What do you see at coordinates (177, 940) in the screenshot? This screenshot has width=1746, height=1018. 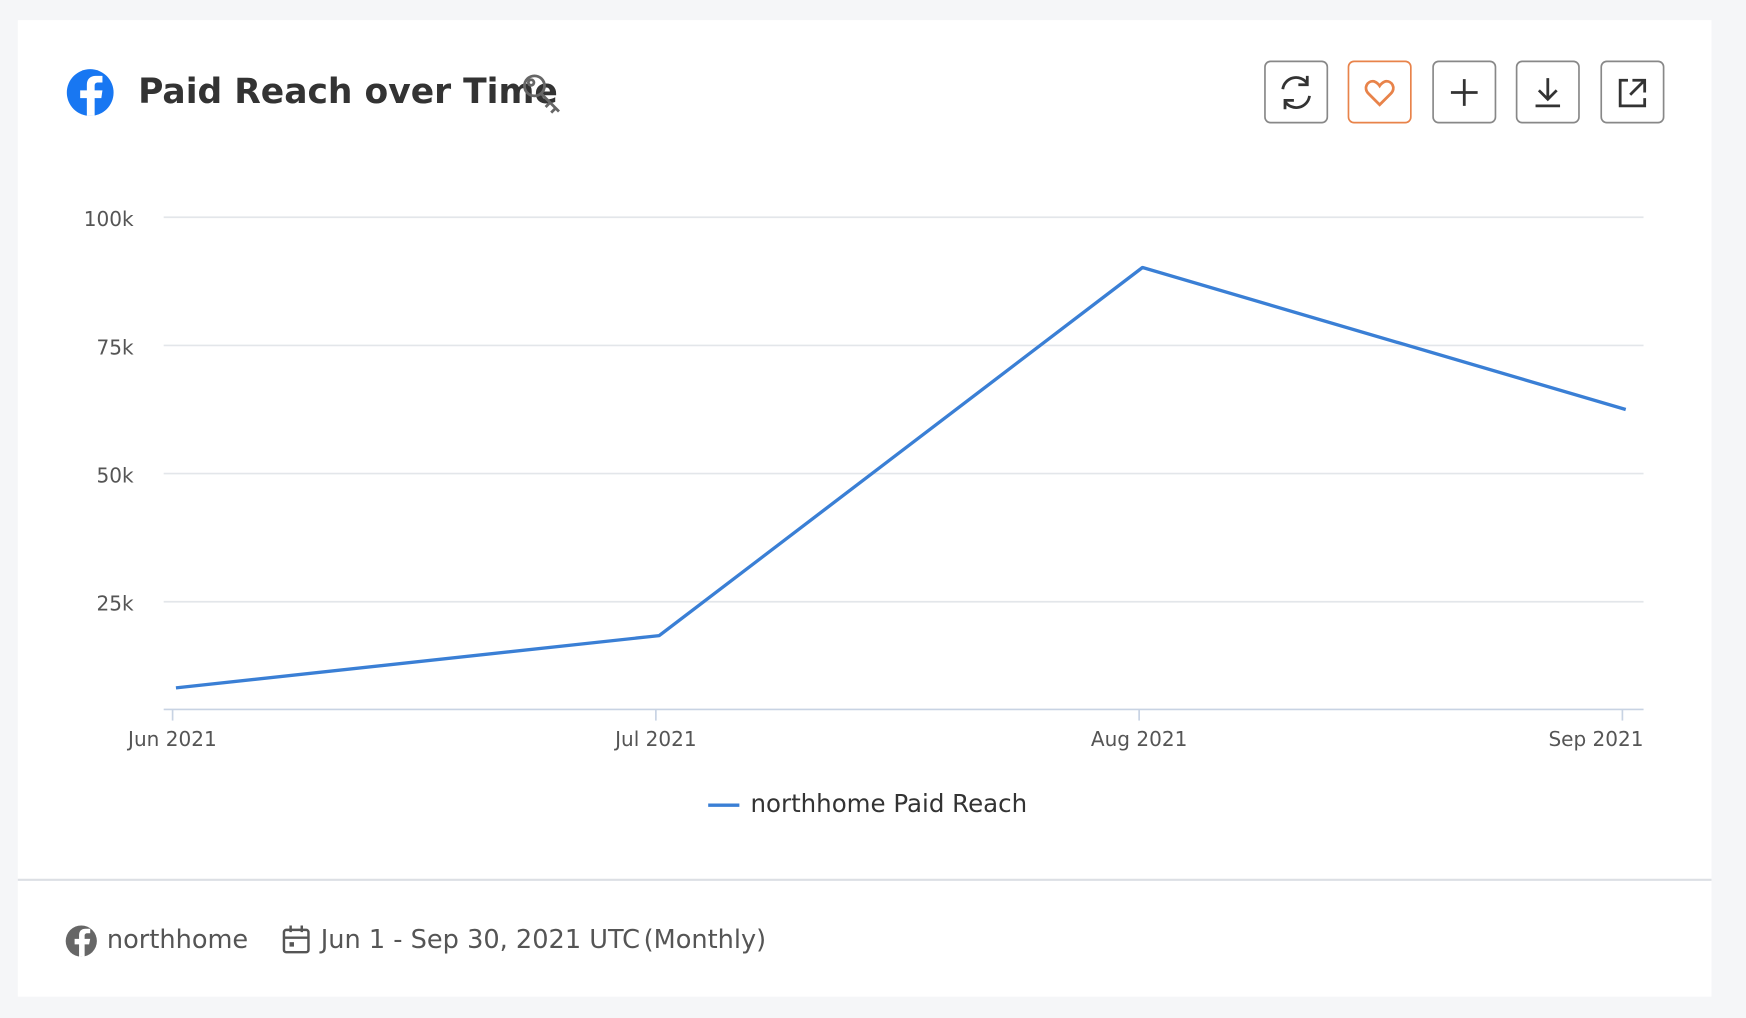 I see `footer-account: northhome` at bounding box center [177, 940].